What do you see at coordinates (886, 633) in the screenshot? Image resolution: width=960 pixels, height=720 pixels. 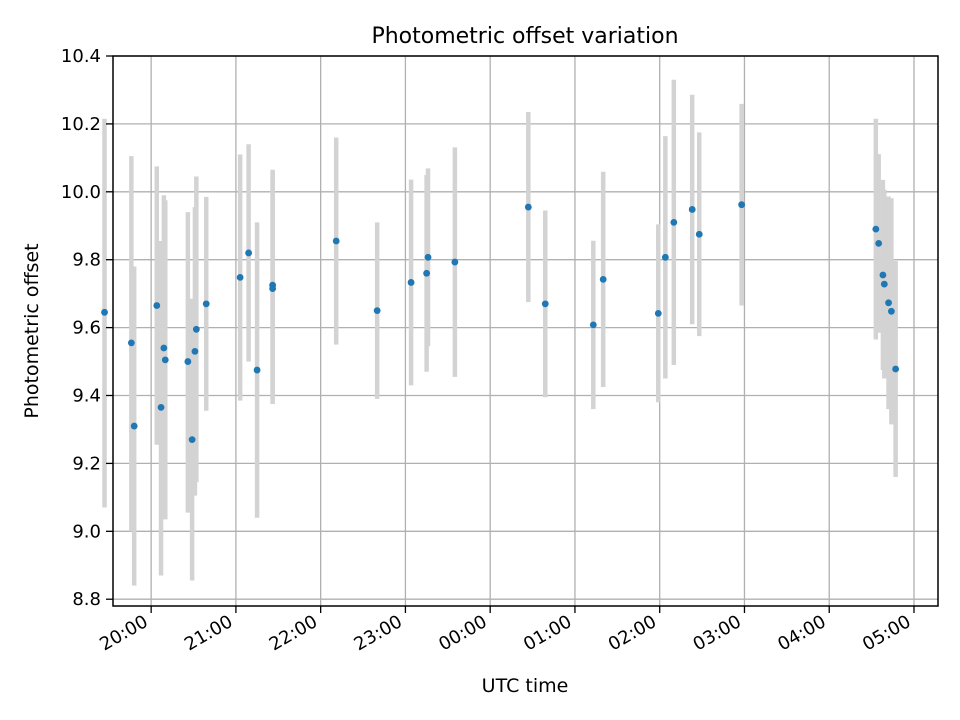 I see `x-tick-label: 05:00` at bounding box center [886, 633].